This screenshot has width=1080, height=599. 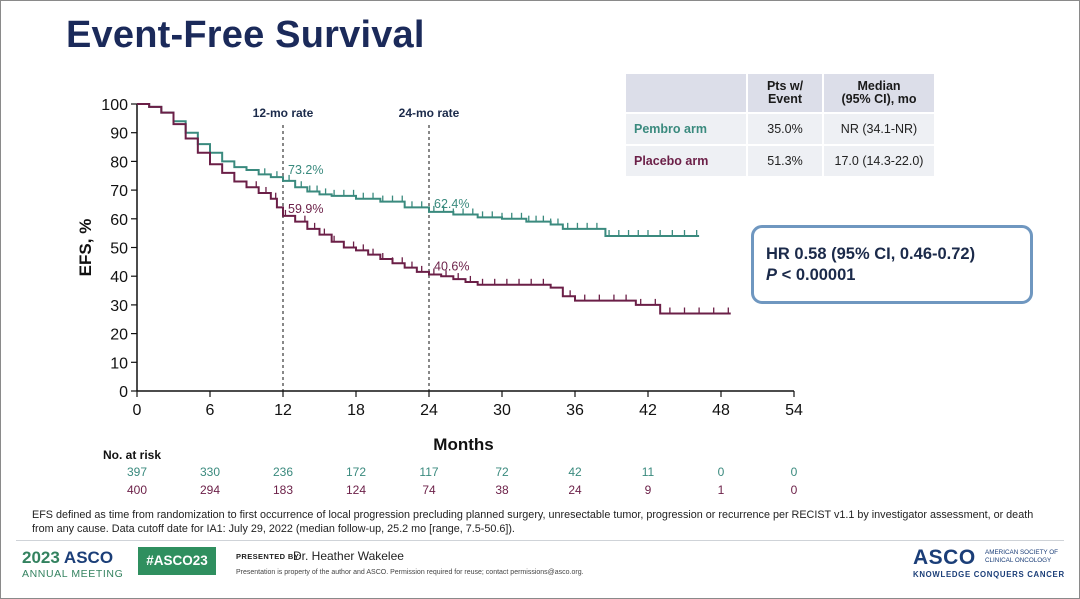 I want to click on presenter-name: Dr. Heather Wakelee, so click(x=348, y=556).